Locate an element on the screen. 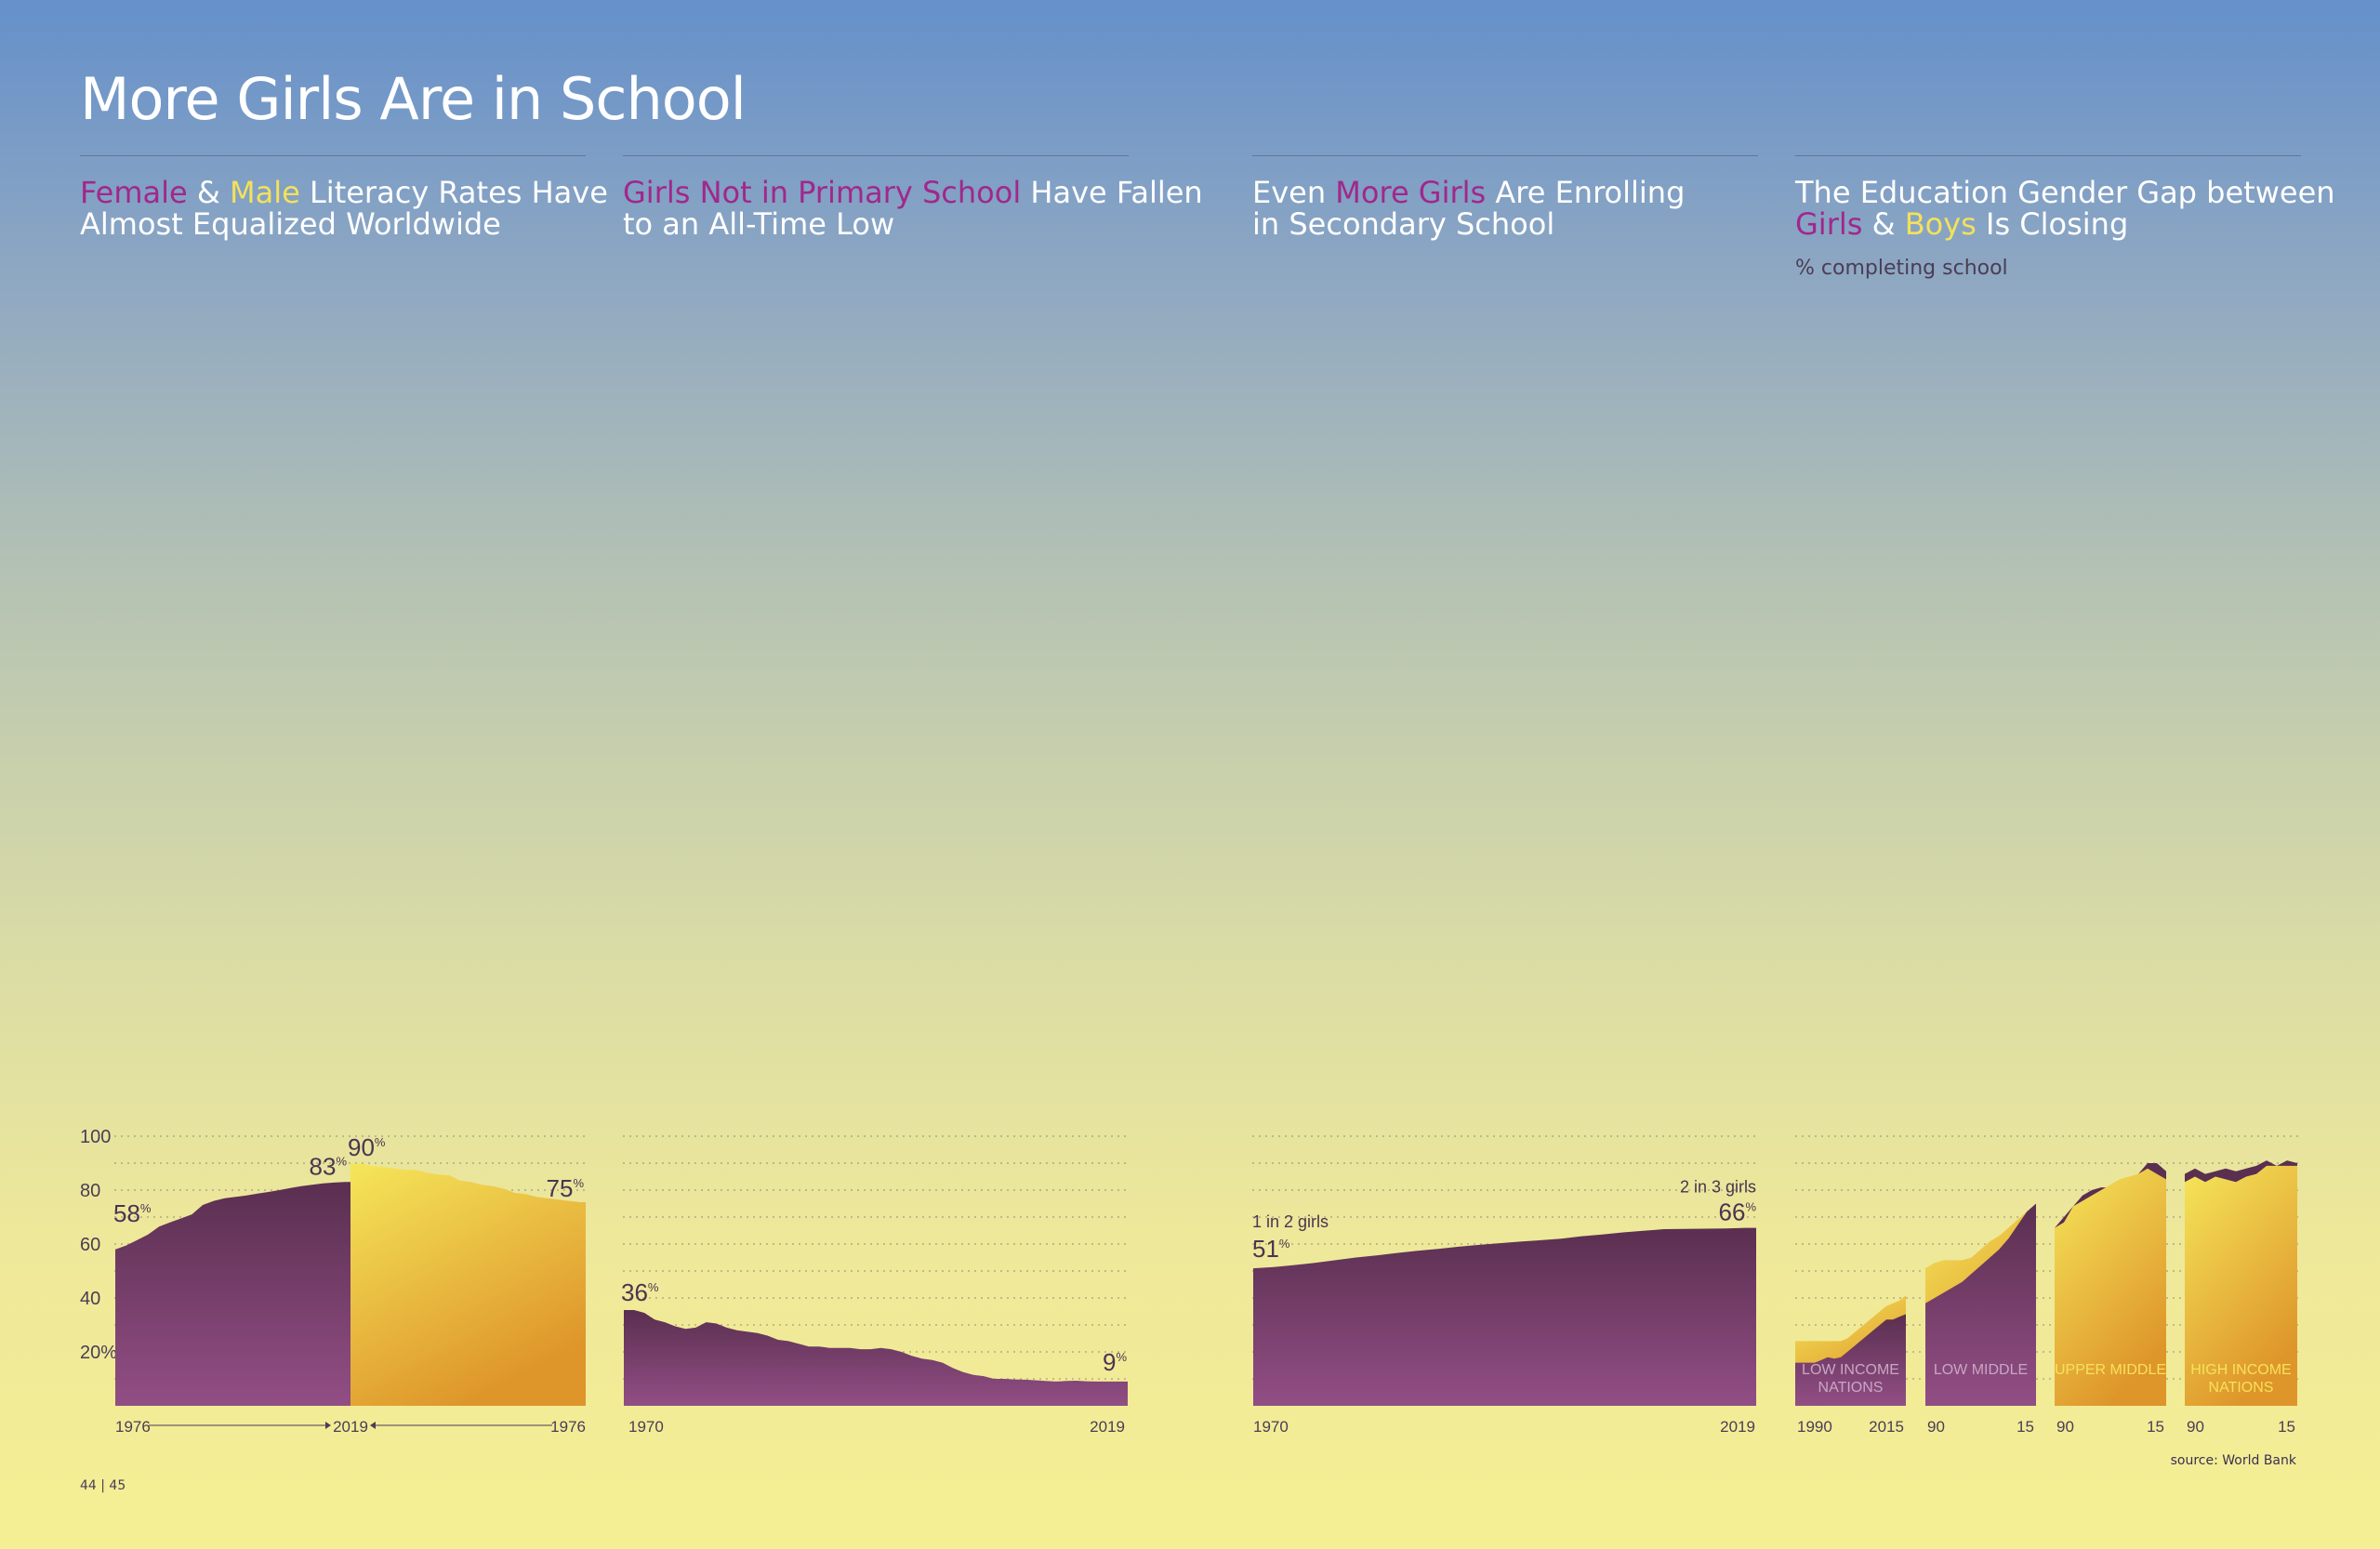 This screenshot has width=2380, height=1549. not-in-school-2019-label: 9% is located at coordinates (1115, 1362).